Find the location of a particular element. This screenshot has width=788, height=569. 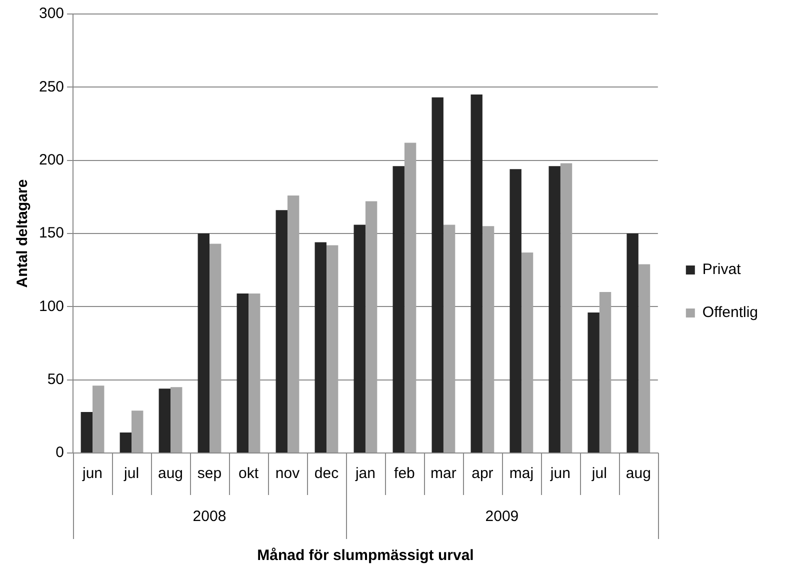

y-tick-label: 150 is located at coordinates (51, 233).